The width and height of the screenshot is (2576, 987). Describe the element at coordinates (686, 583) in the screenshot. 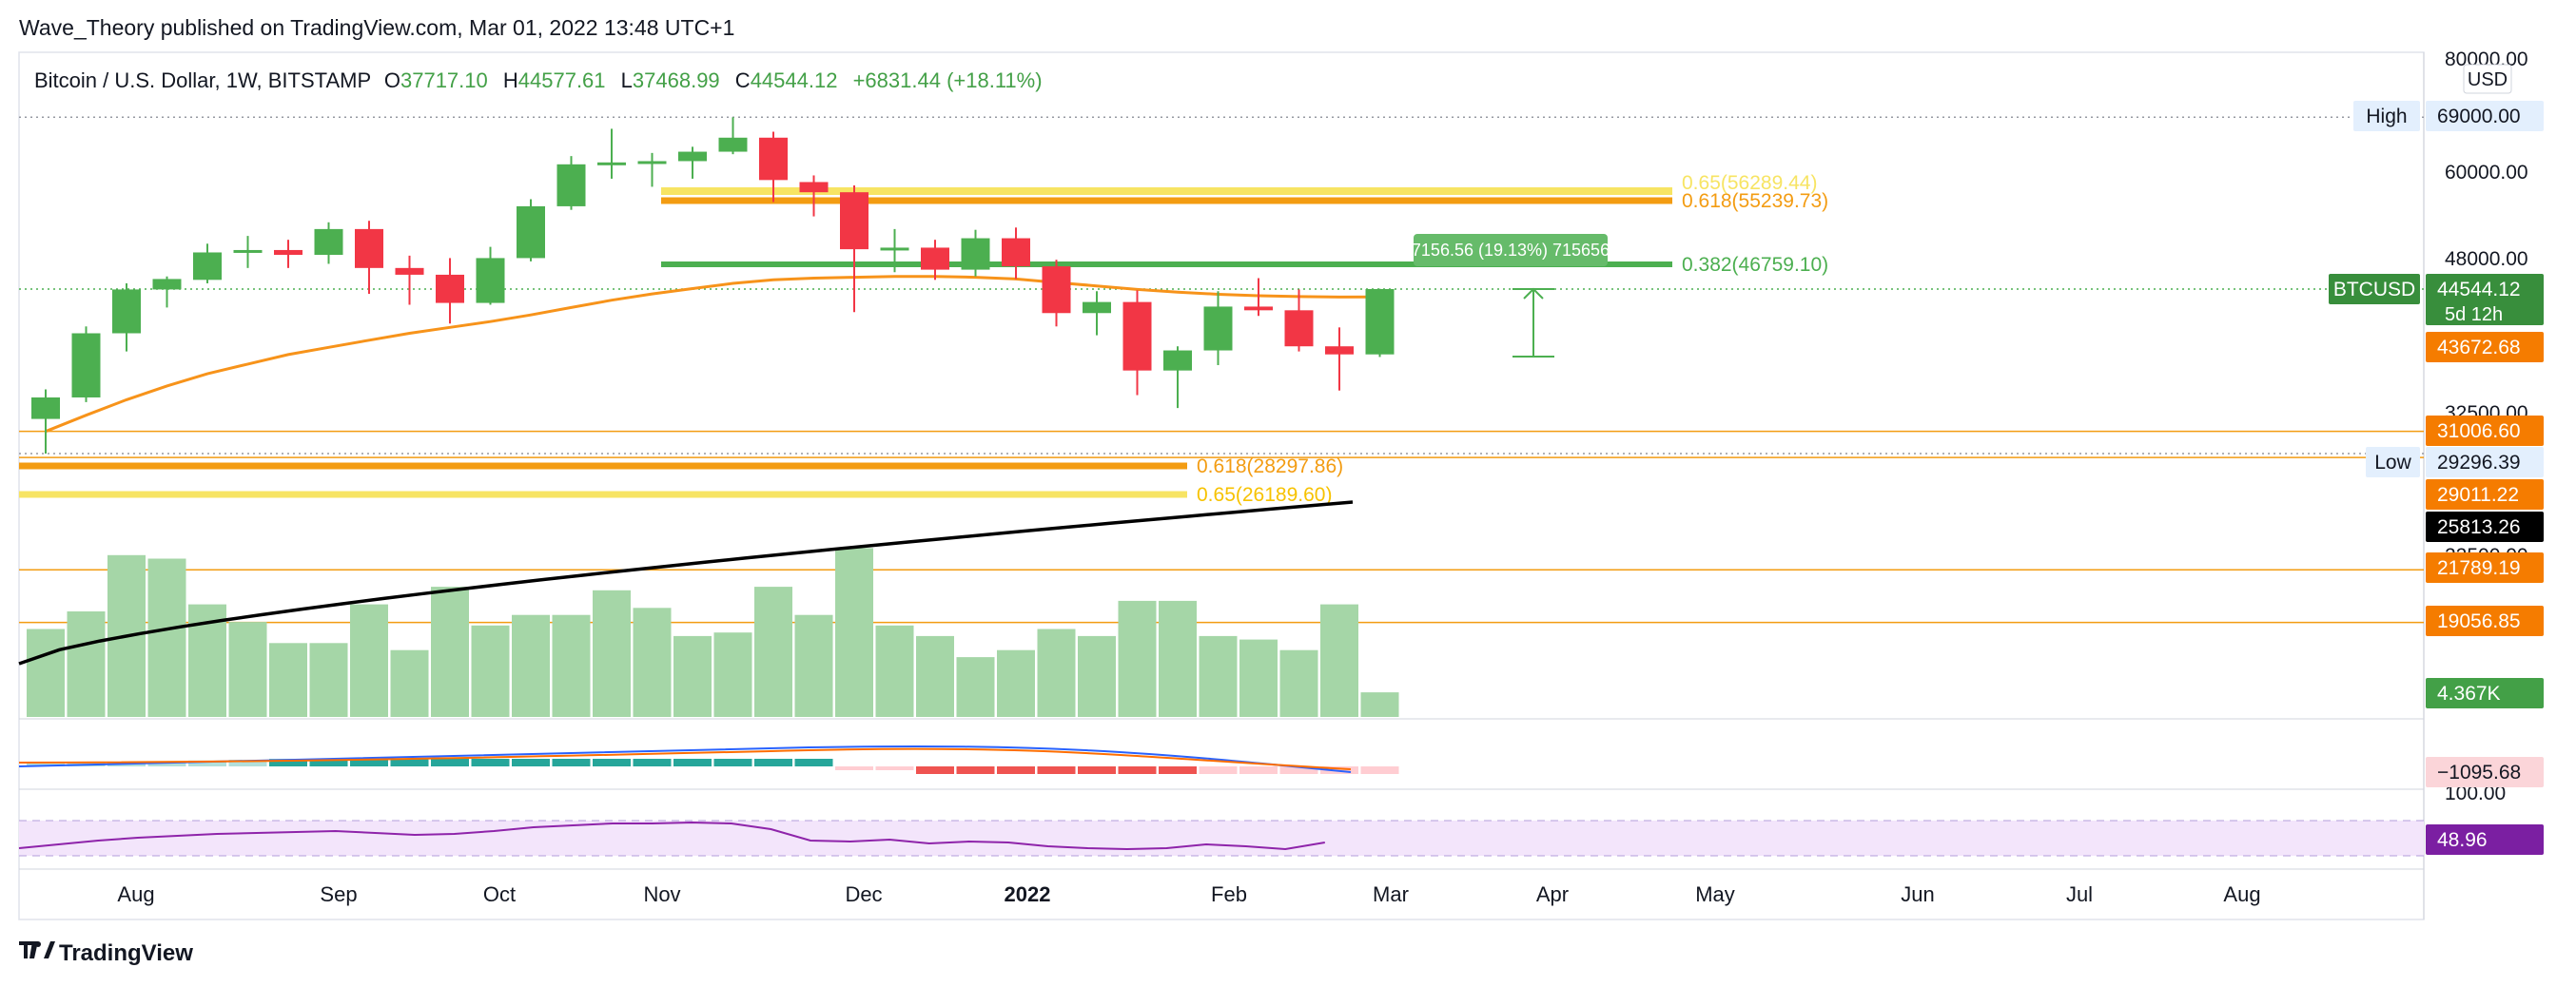

I see `ma-black-line` at that location.